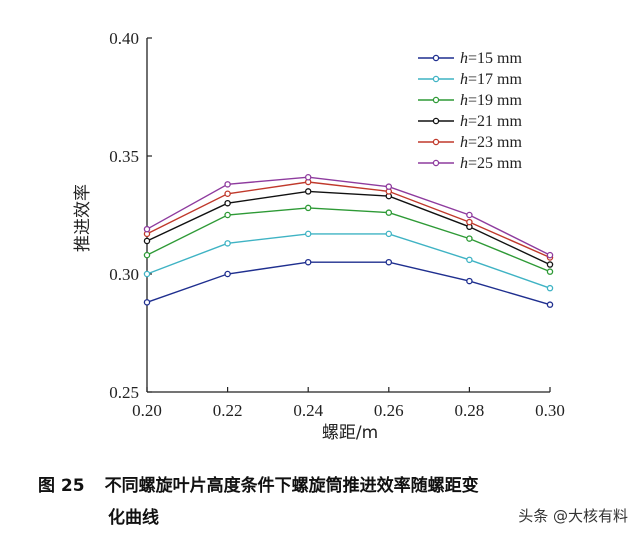  What do you see at coordinates (228, 410) in the screenshot?
I see `x-tick-label: 0.22` at bounding box center [228, 410].